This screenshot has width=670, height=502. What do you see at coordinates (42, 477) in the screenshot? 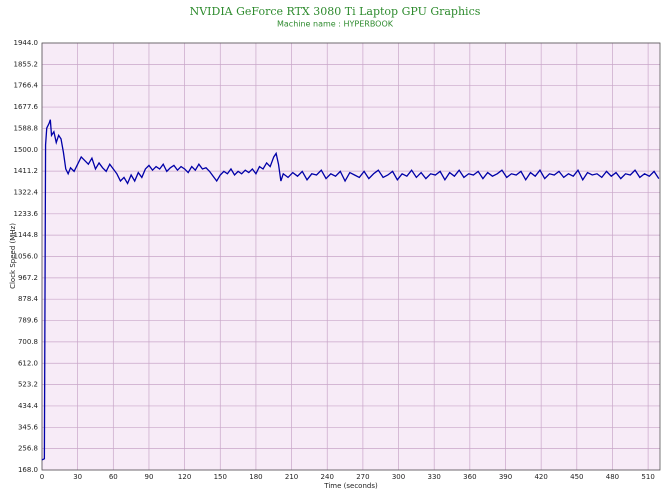
I see `x-tick-label: 0` at bounding box center [42, 477].